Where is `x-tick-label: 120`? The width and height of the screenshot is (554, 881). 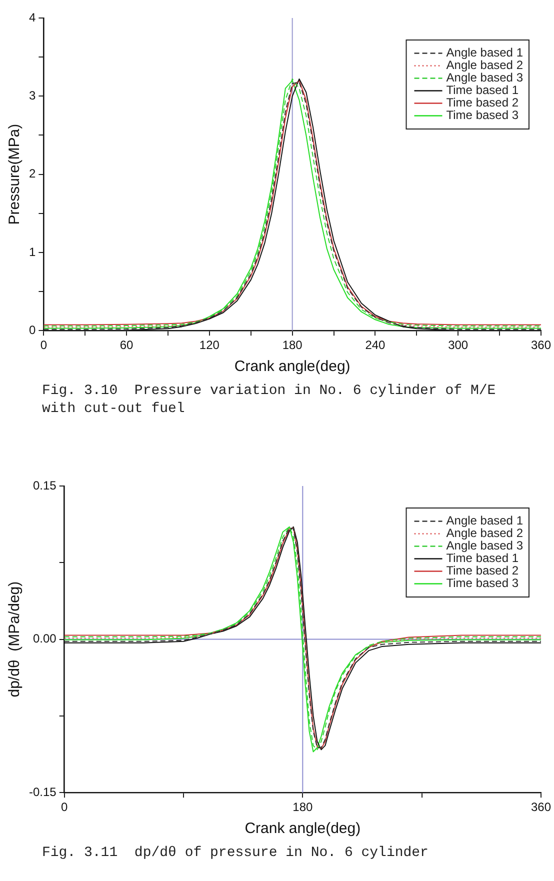 x-tick-label: 120 is located at coordinates (209, 345).